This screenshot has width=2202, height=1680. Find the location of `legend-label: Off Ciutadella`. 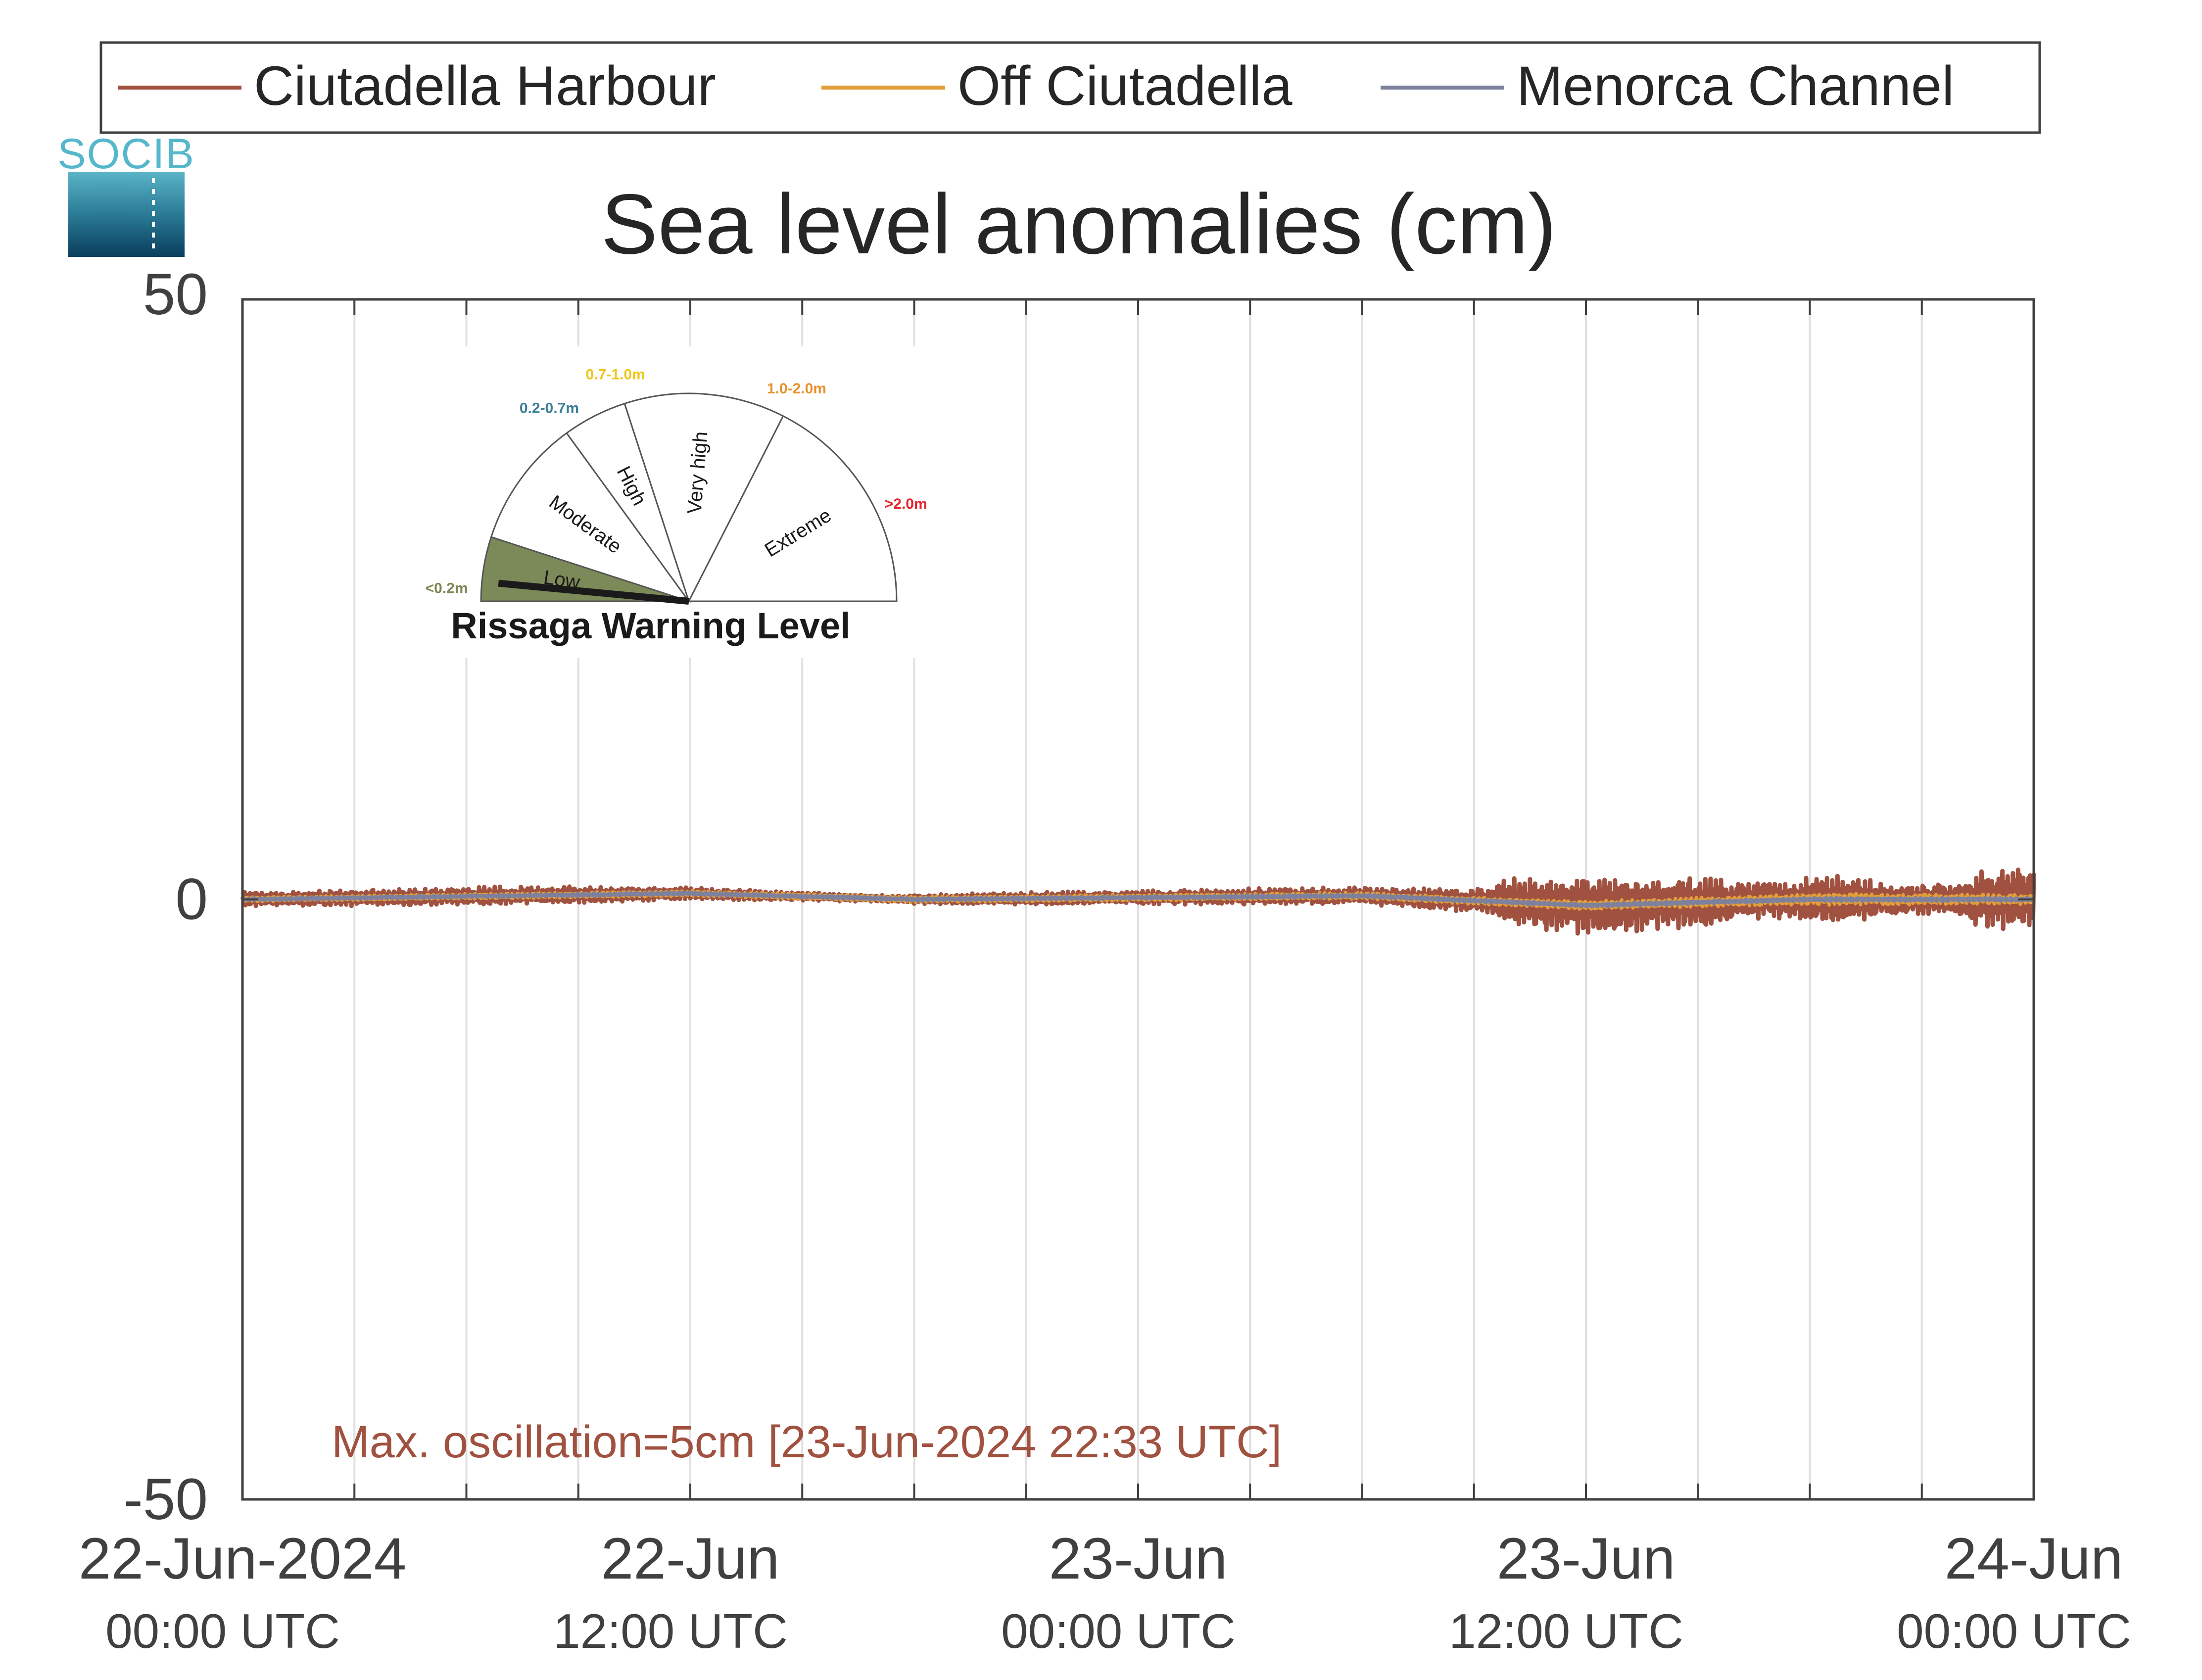

legend-label: Off Ciutadella is located at coordinates (1124, 86).